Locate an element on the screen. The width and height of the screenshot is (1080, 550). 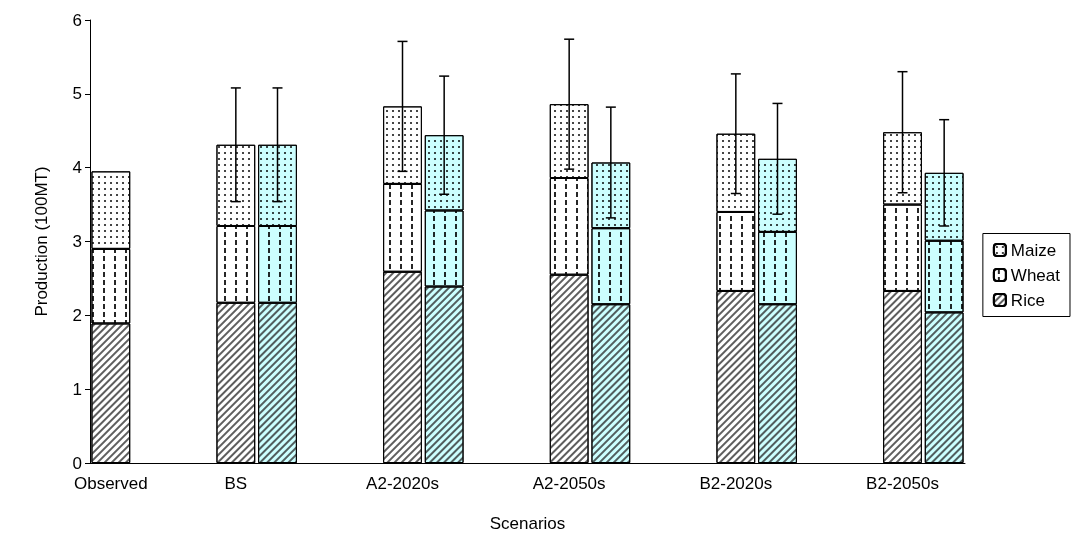
x-tick-label: Observed is located at coordinates (110, 483).